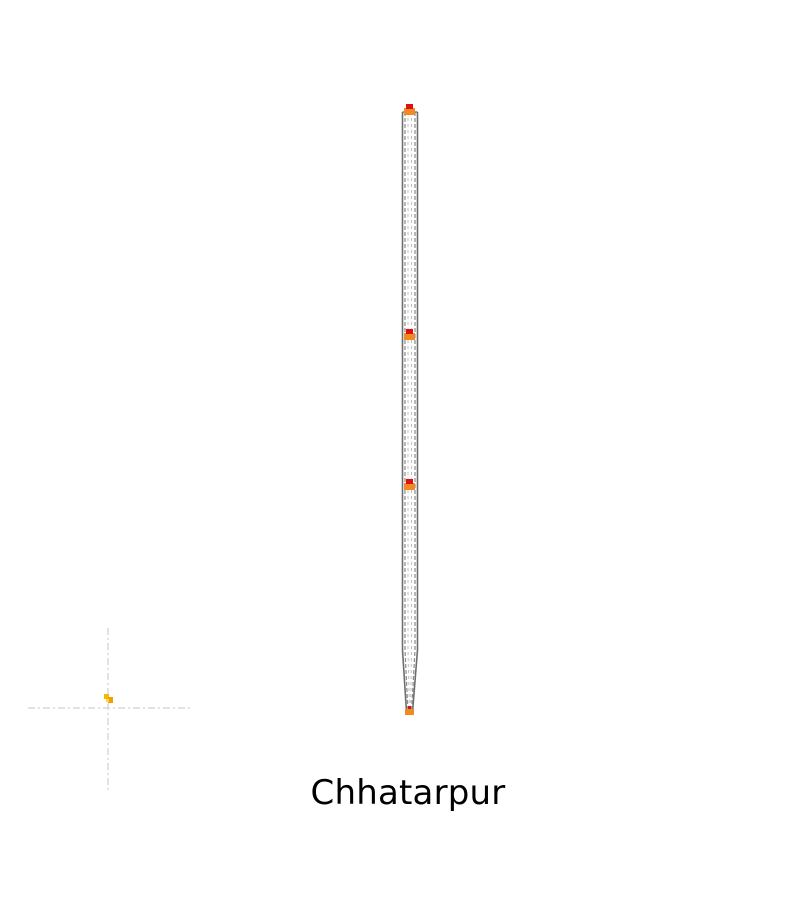 This screenshot has width=800, height=900. What do you see at coordinates (409, 710) in the screenshot?
I see `terminus-marker-icon` at bounding box center [409, 710].